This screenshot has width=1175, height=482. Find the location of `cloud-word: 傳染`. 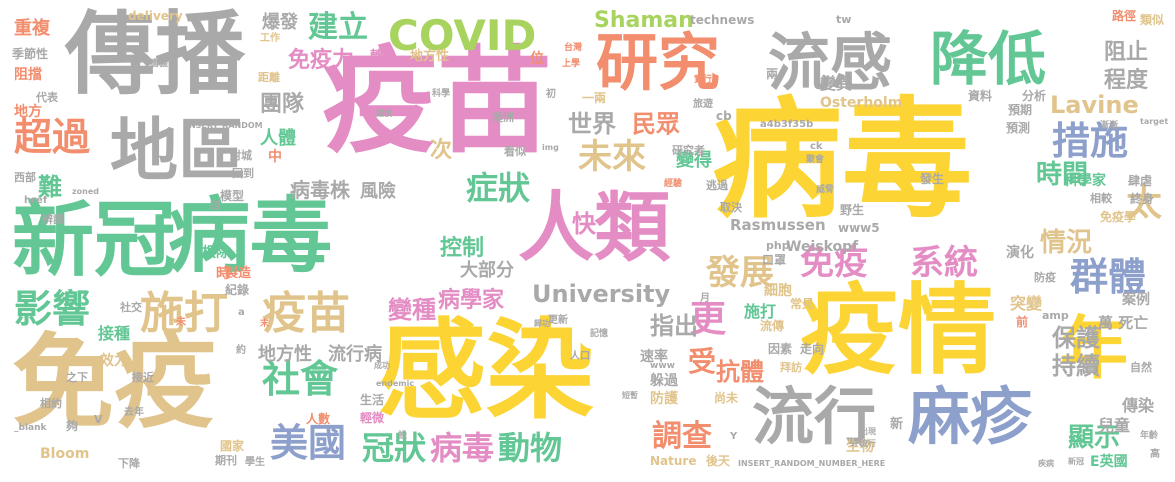

cloud-word: 傳染 is located at coordinates (1138, 405).